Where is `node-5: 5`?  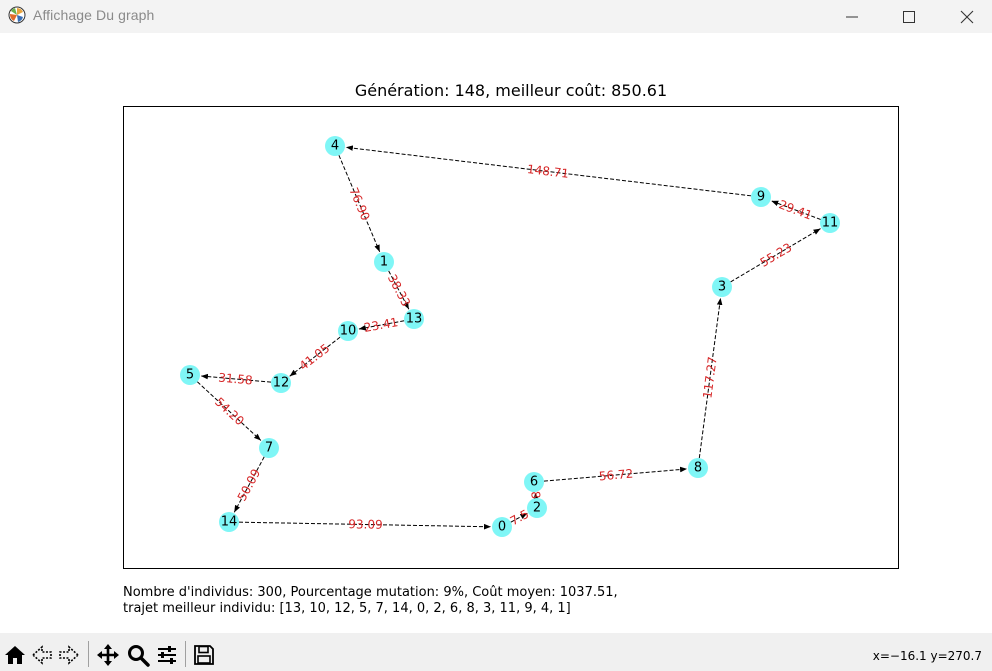
node-5: 5 is located at coordinates (190, 375).